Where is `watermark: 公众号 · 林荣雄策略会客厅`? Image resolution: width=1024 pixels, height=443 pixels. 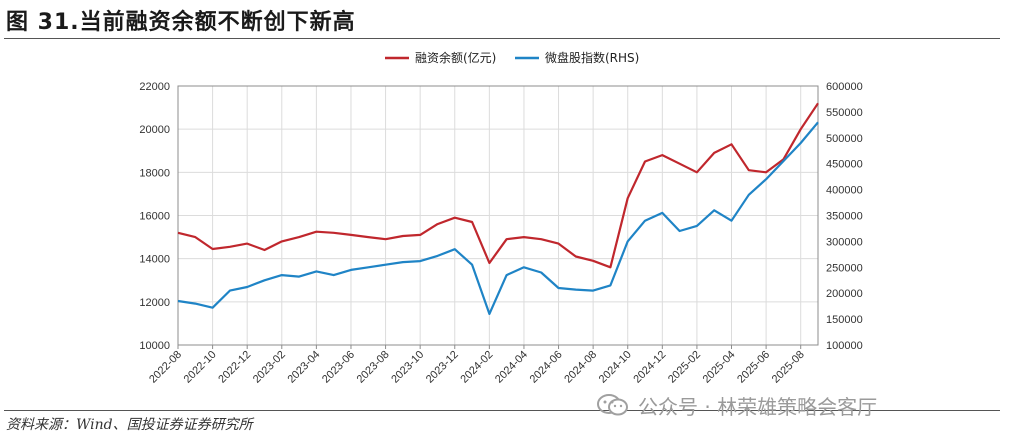 watermark: 公众号 · 林荣雄策略会客厅 is located at coordinates (737, 405).